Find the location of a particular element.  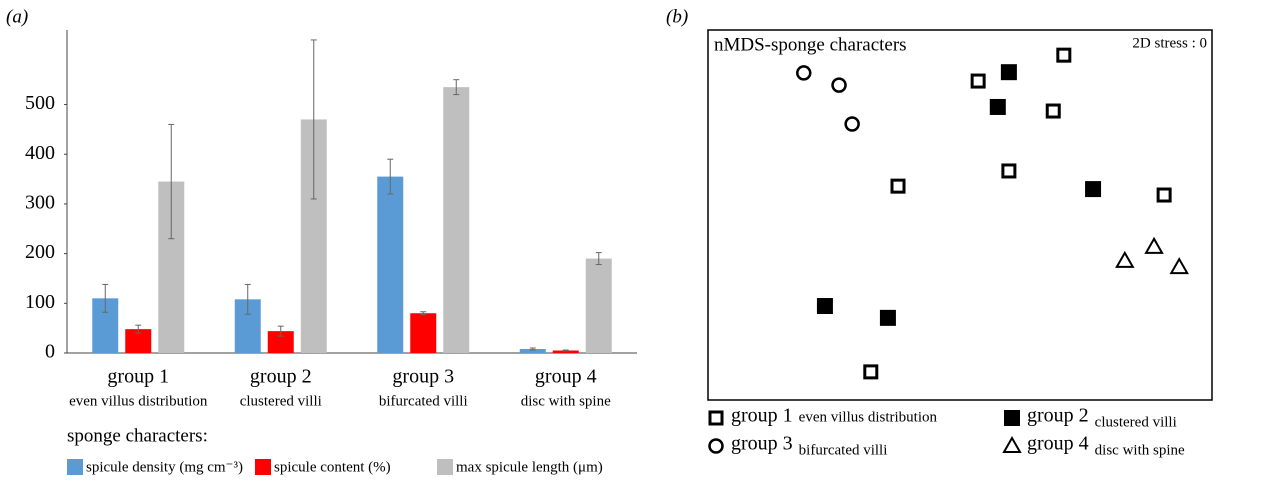

y-tick-label: 500 is located at coordinates (40, 103).